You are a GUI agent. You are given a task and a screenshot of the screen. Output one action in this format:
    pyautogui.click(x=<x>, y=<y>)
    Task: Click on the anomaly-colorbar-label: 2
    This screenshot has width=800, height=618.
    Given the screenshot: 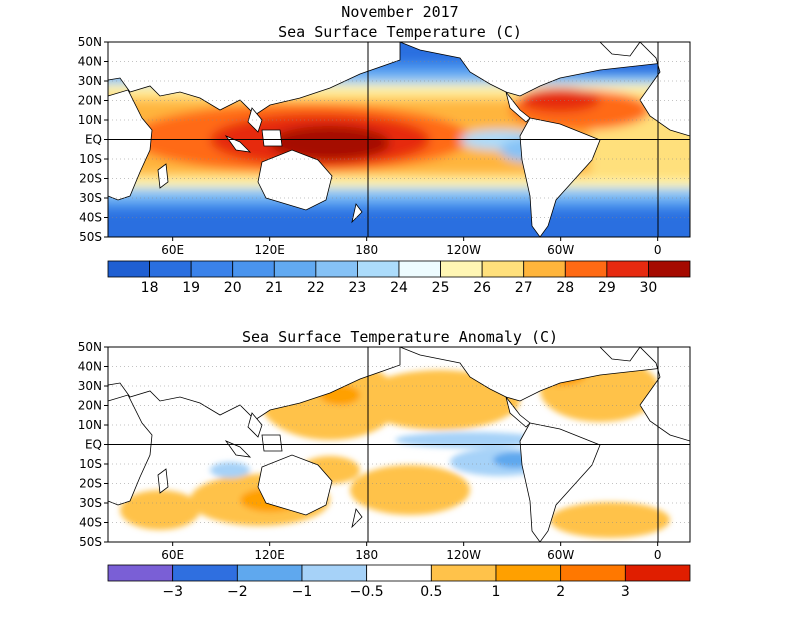 What is the action you would take?
    pyautogui.click(x=560, y=592)
    